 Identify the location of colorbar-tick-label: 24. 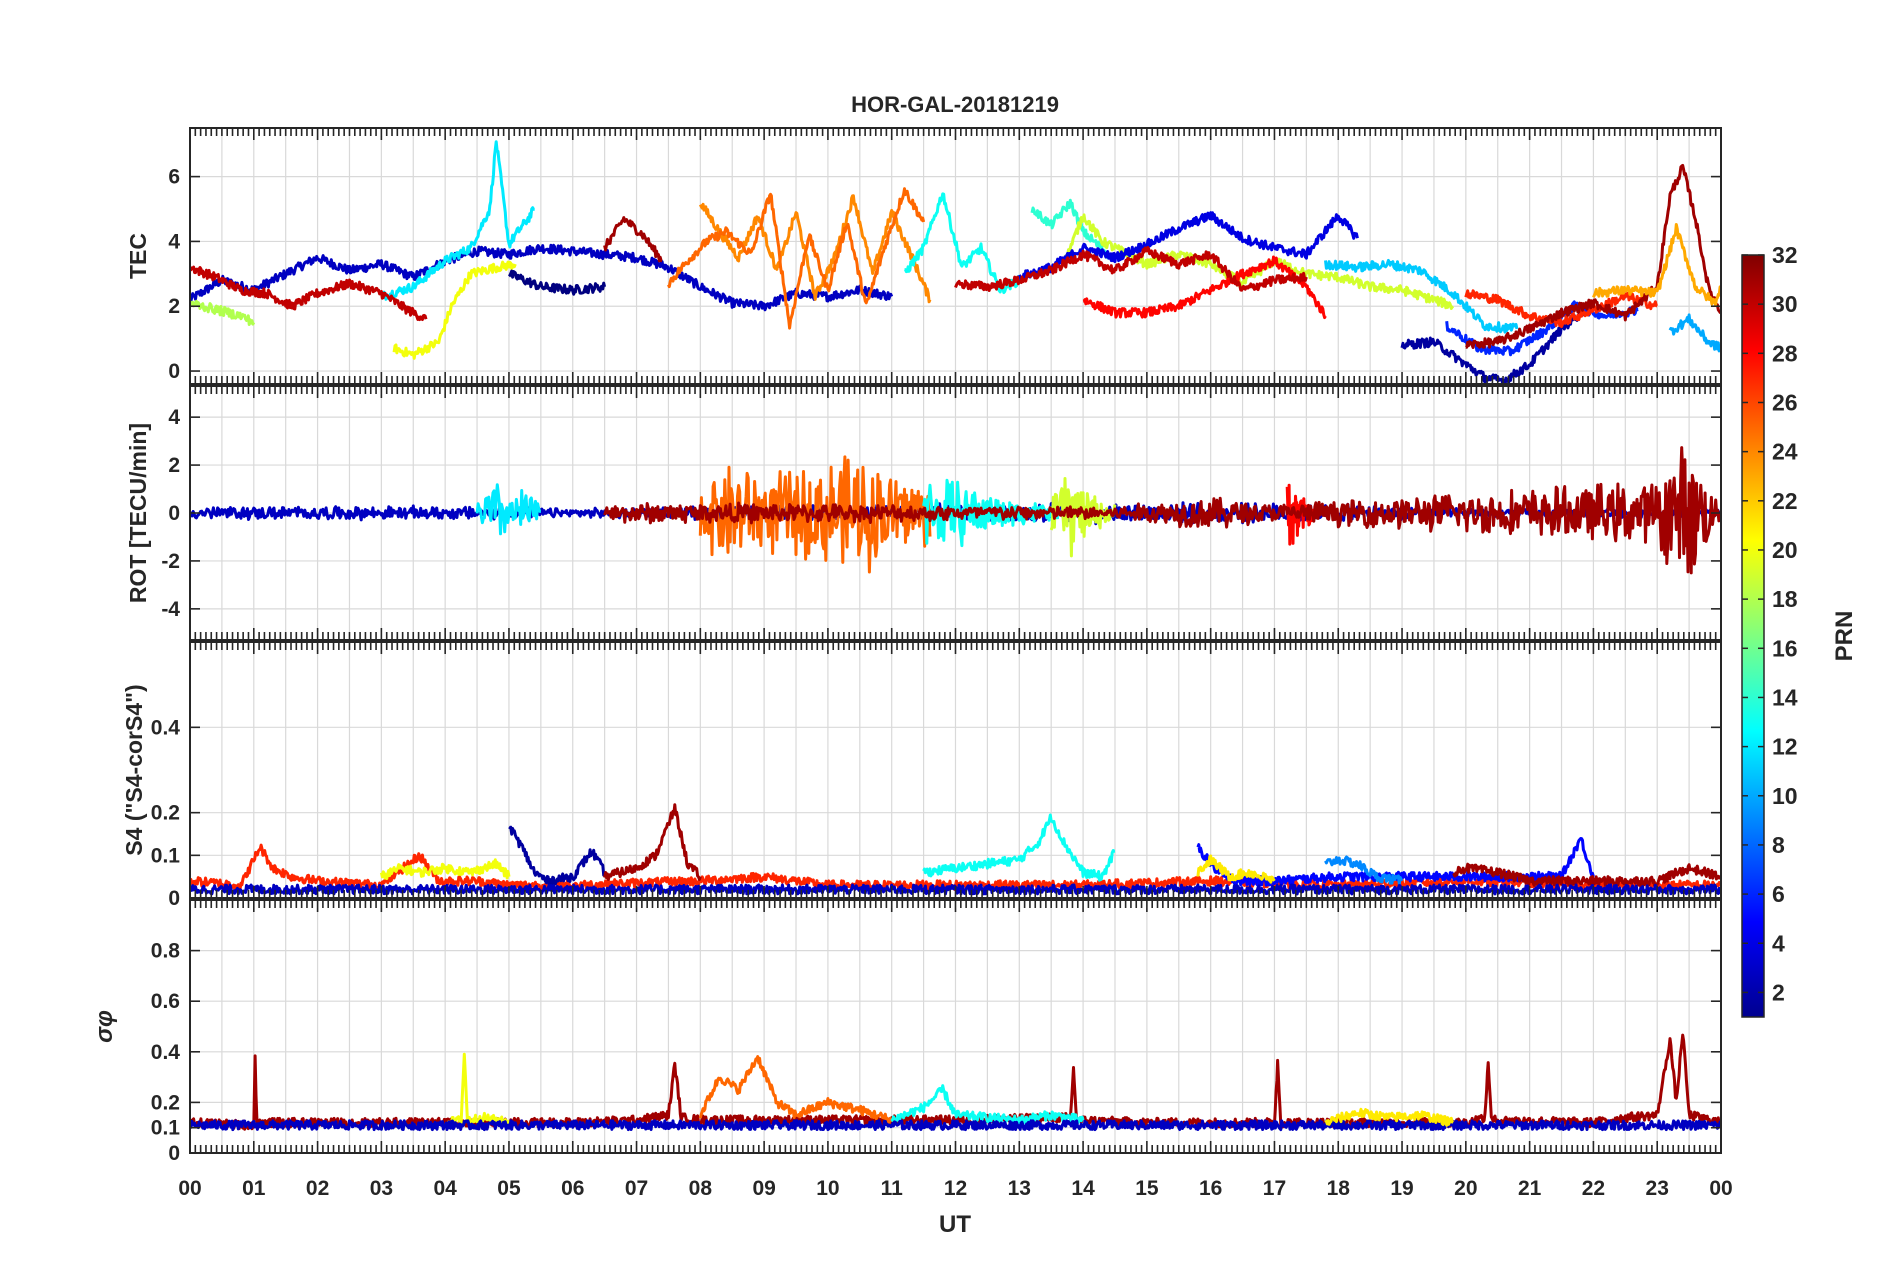
(1785, 452).